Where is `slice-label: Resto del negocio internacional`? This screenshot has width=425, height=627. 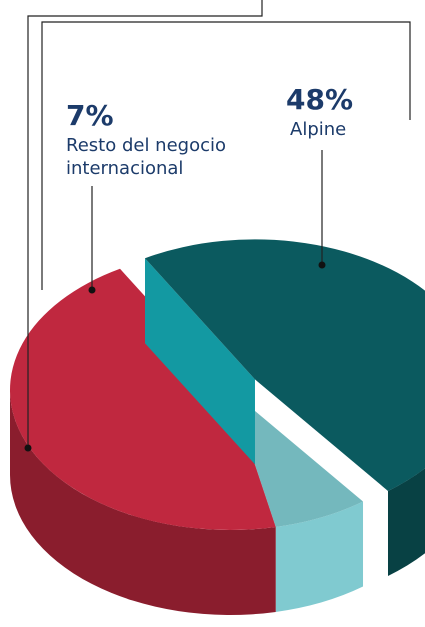
slice-label: Resto del negocio internacional is located at coordinates (146, 157).